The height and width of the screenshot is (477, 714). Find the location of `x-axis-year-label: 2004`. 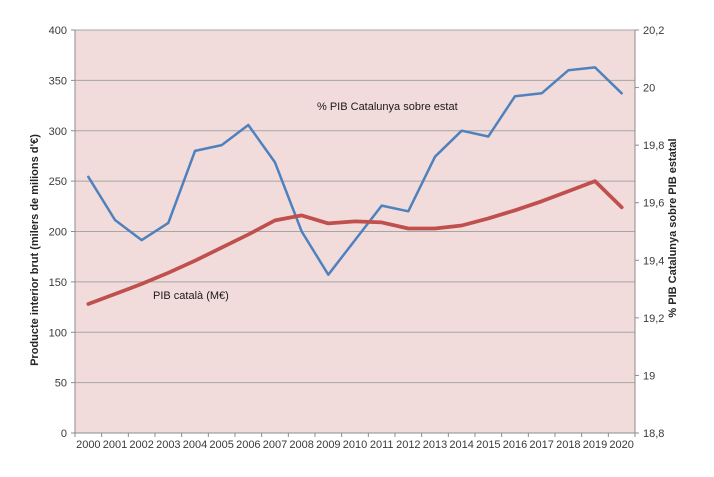

x-axis-year-label: 2004 is located at coordinates (195, 445).